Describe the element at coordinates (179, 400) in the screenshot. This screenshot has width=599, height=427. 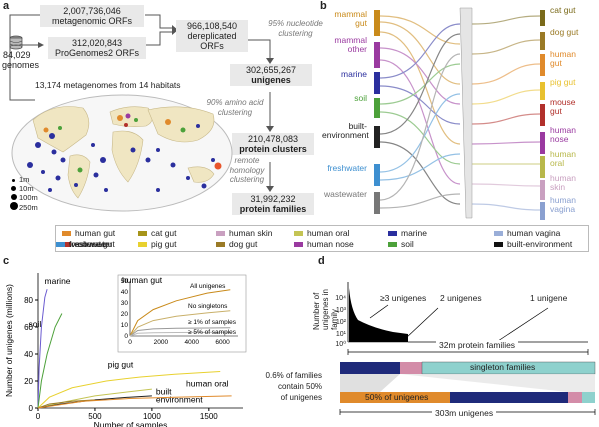
I see `curve-label: environment` at that location.